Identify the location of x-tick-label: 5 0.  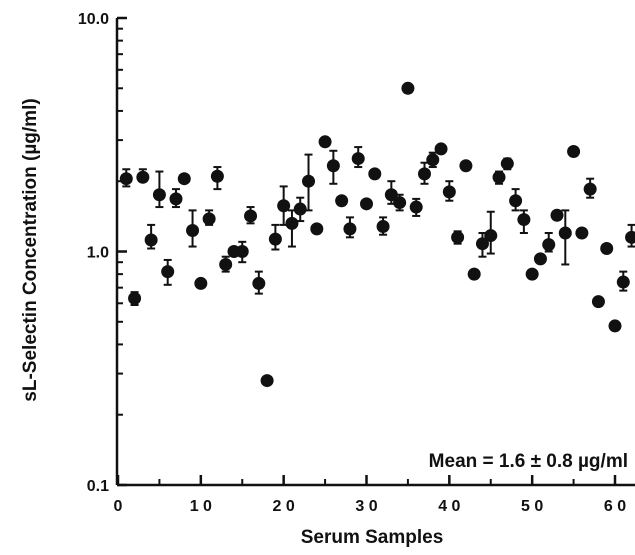
(532, 506).